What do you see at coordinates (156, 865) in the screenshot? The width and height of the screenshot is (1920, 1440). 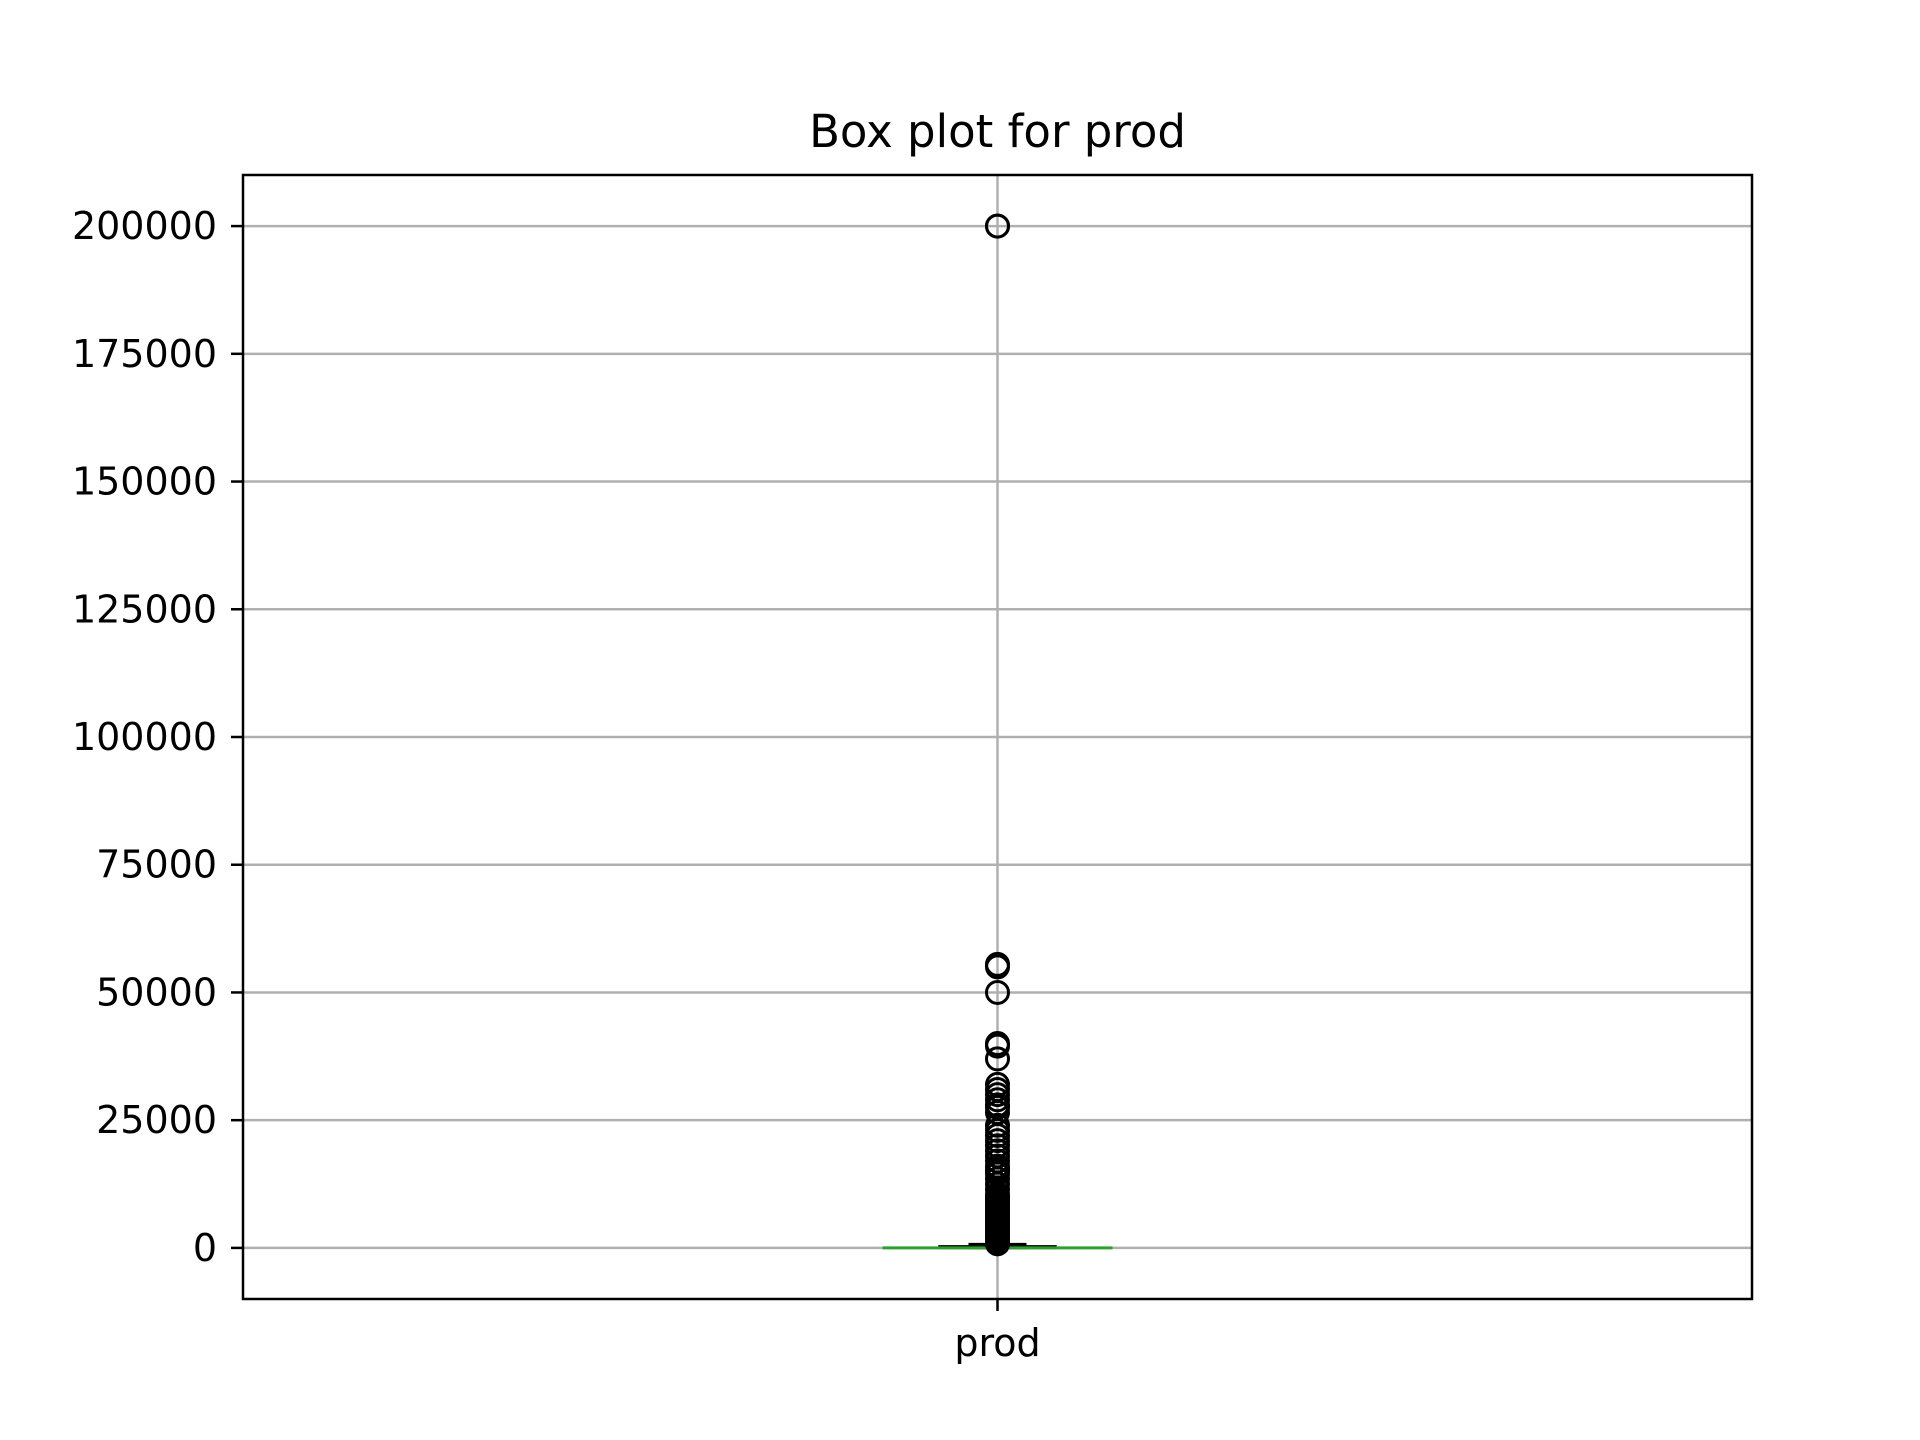 I see `y-tick-label: 75000` at bounding box center [156, 865].